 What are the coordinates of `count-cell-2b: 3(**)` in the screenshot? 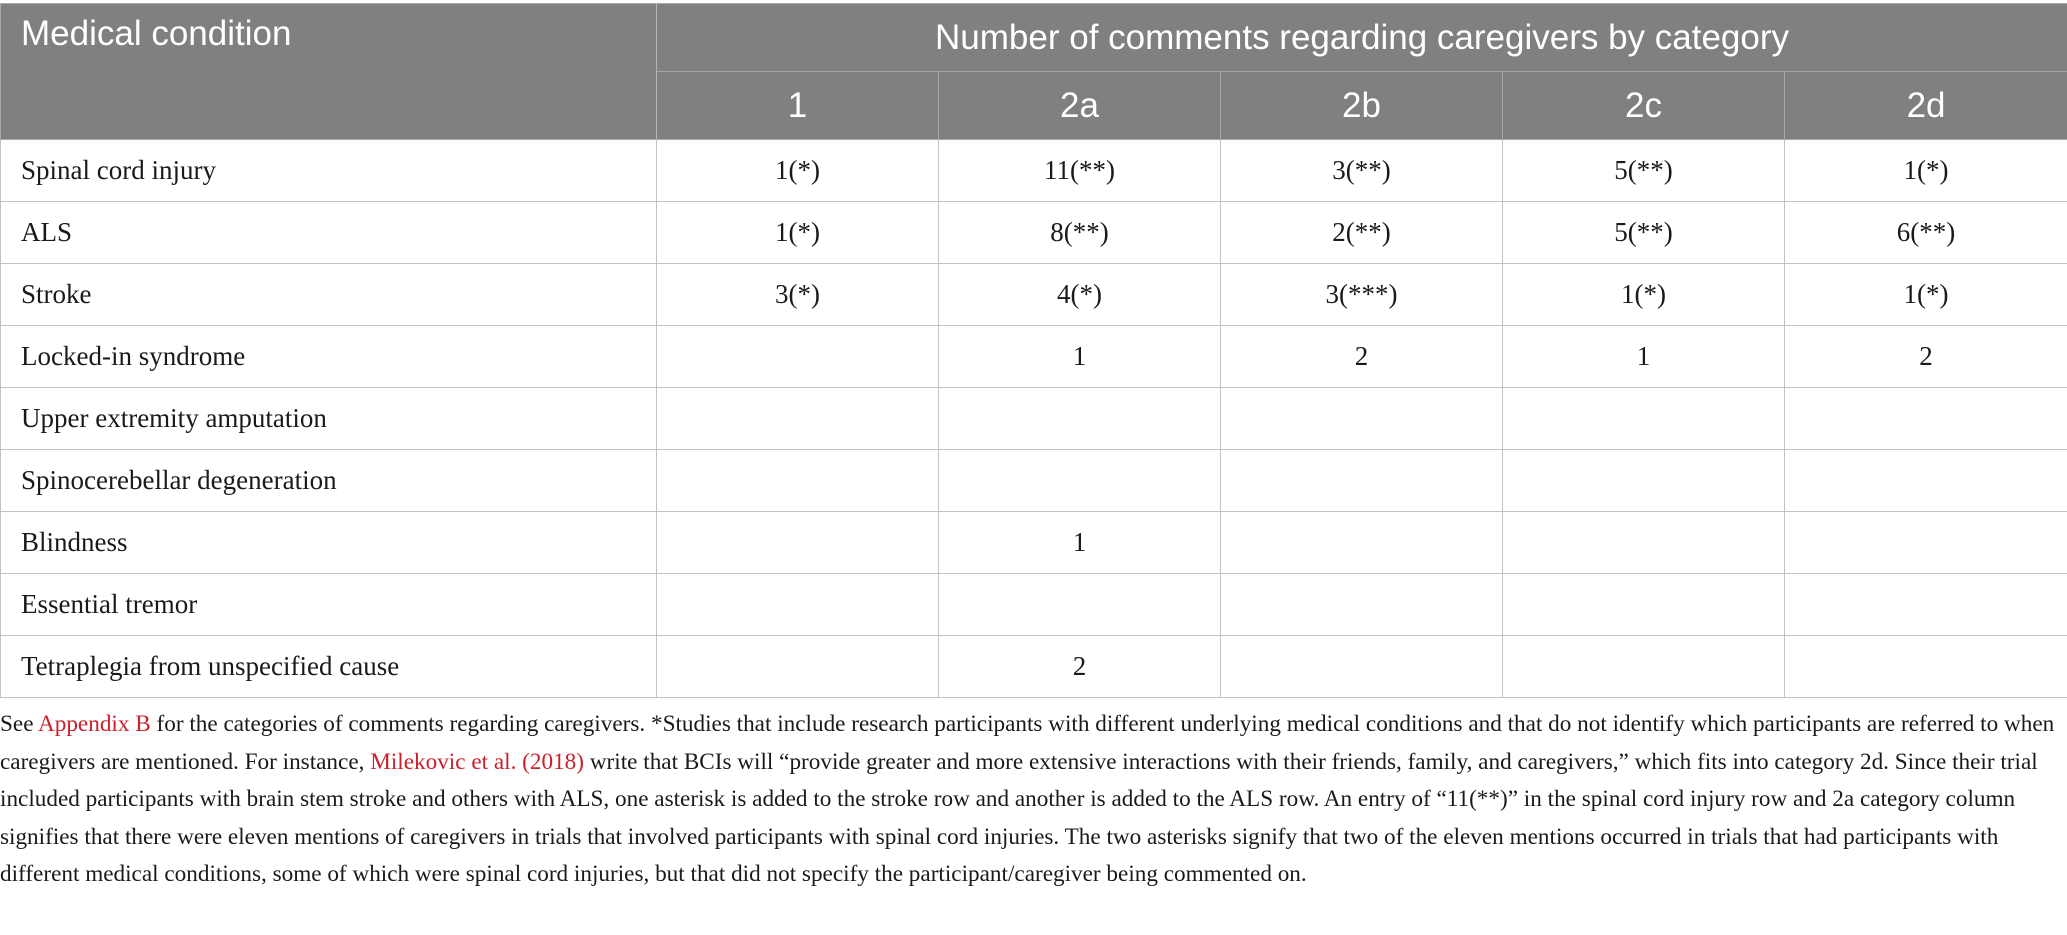 It's located at (1361, 170).